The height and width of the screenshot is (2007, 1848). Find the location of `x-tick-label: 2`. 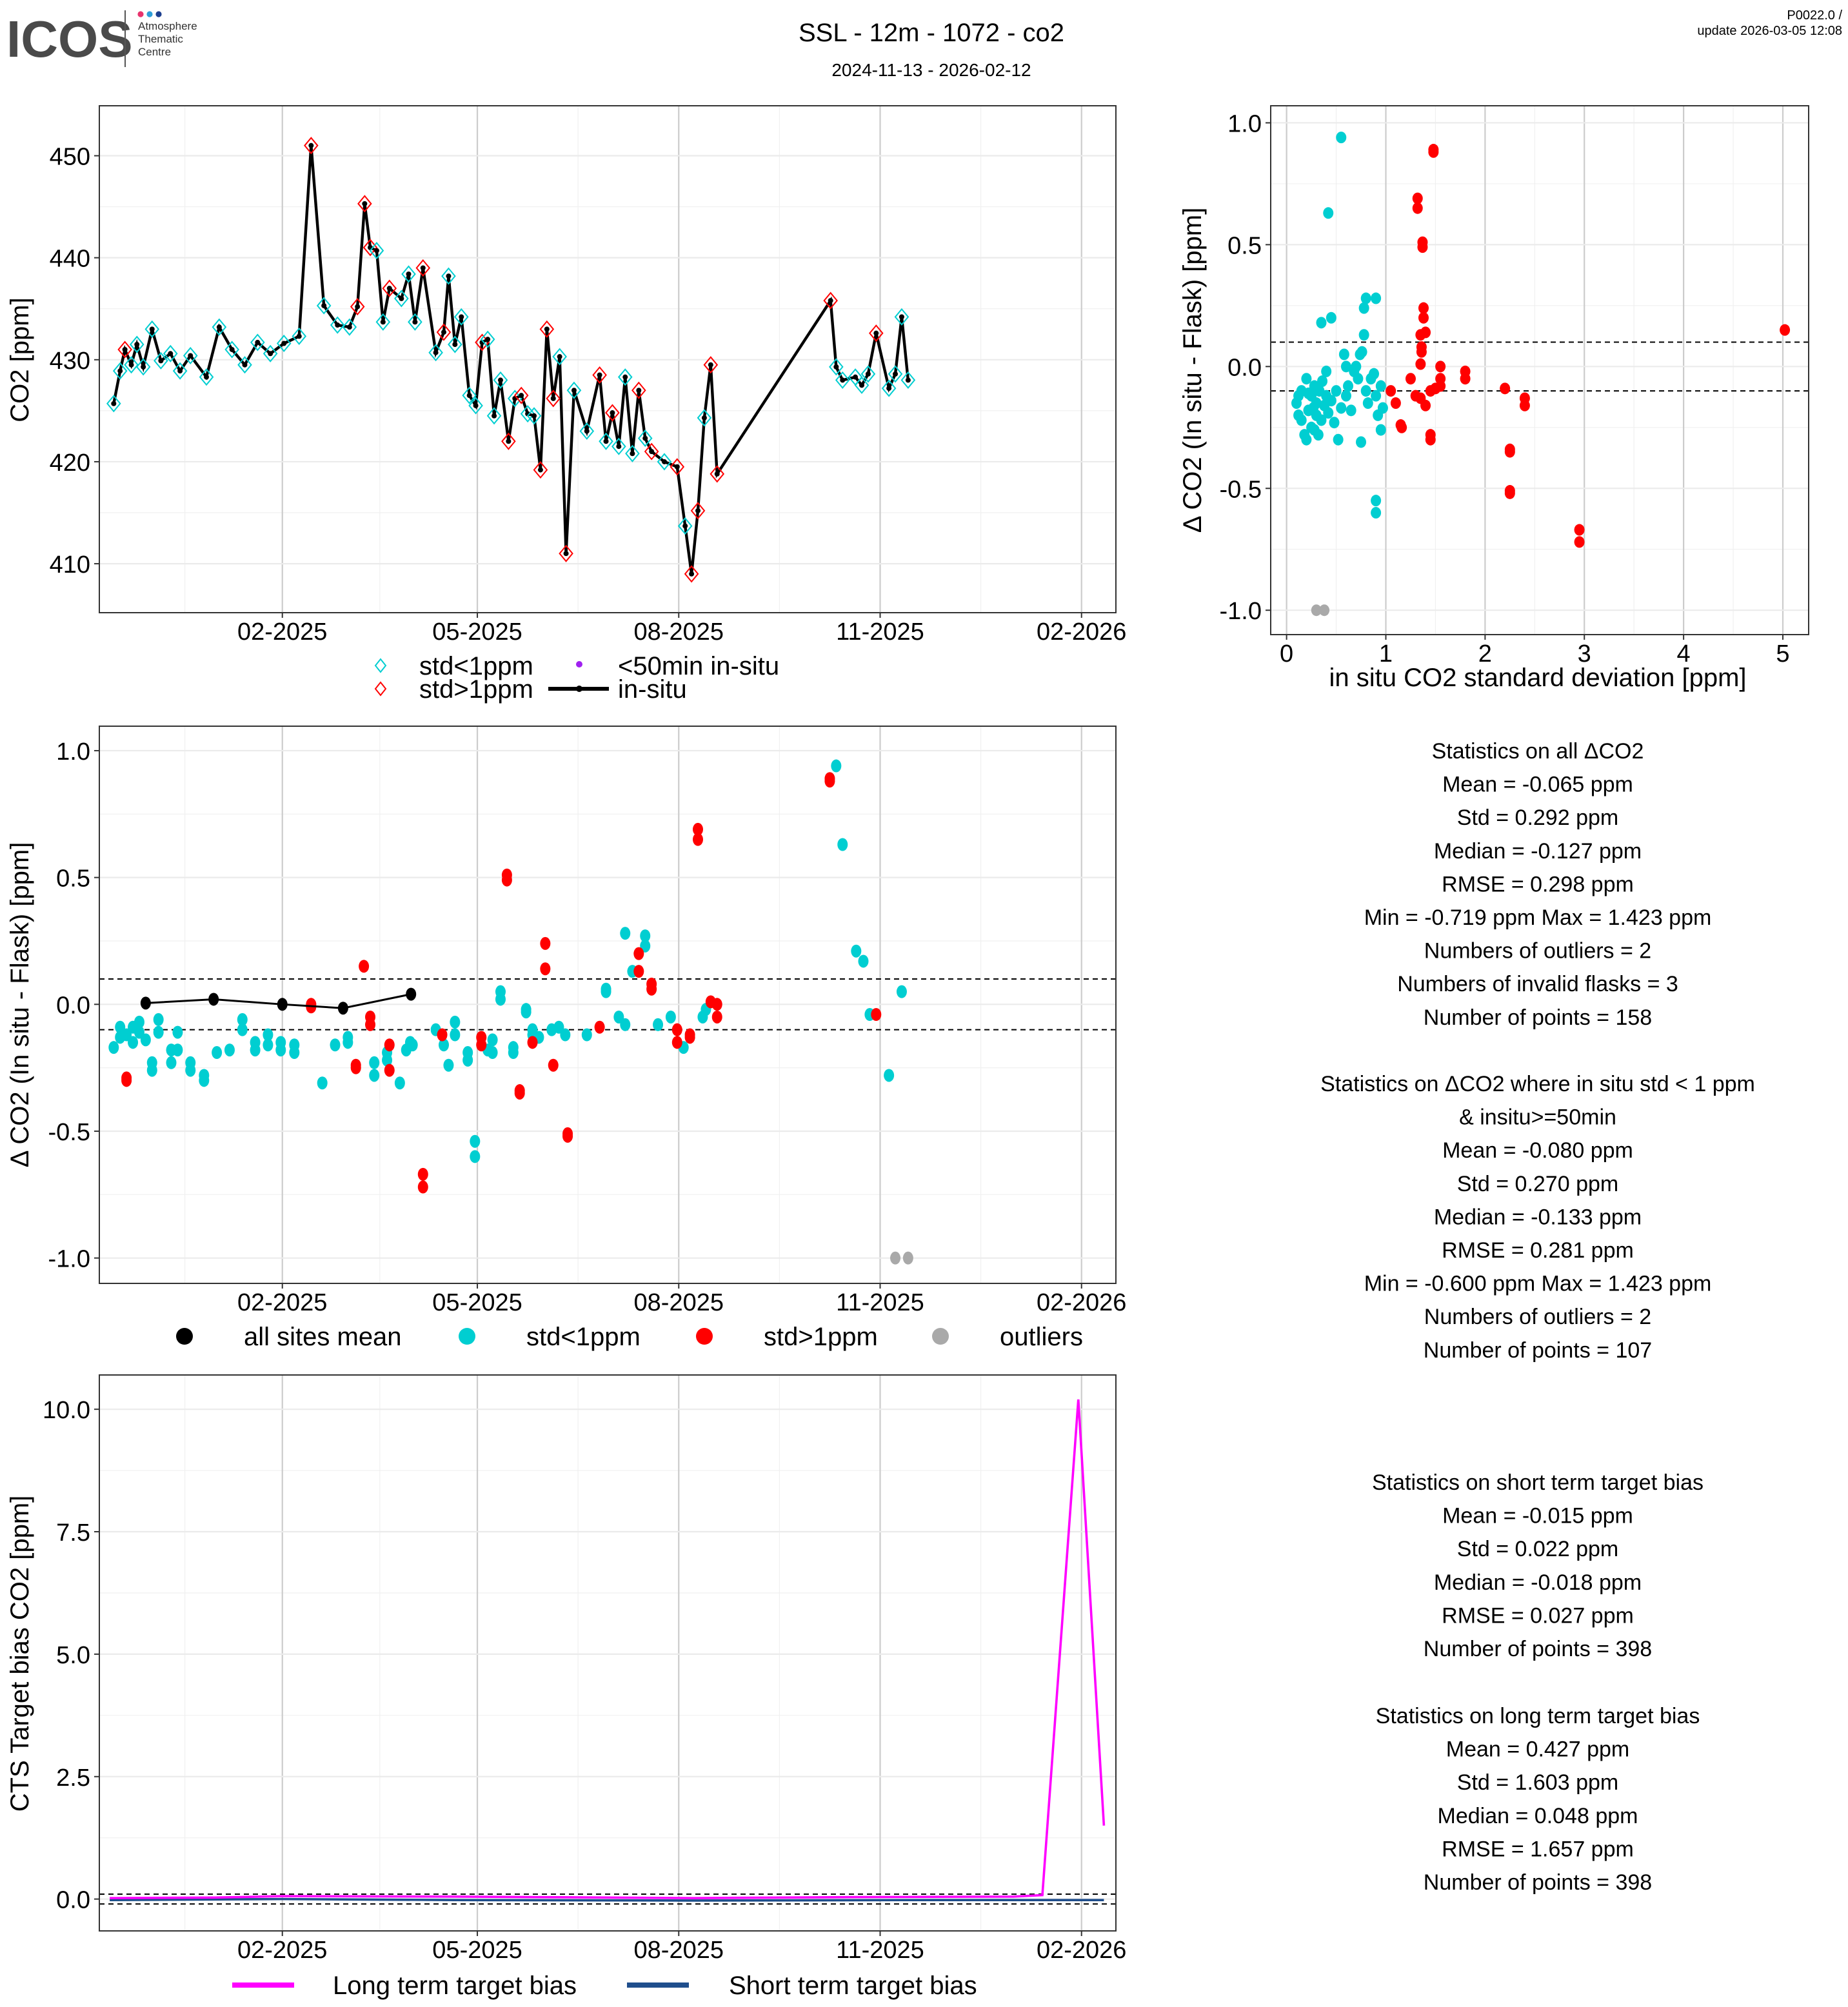

x-tick-label: 2 is located at coordinates (1485, 653).